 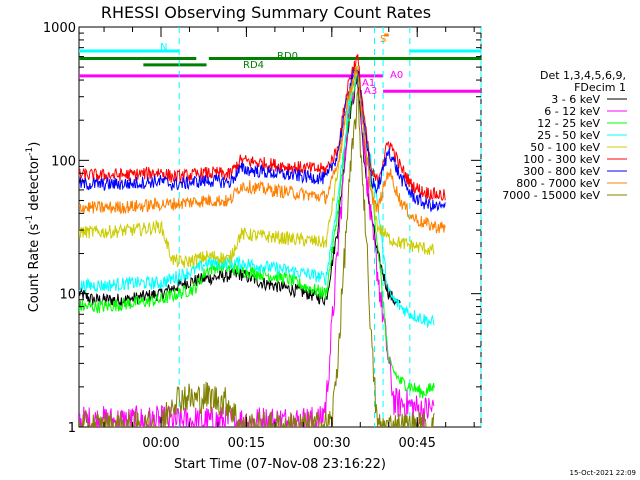 What do you see at coordinates (67, 295) in the screenshot?
I see `y-tick-label: 10` at bounding box center [67, 295].